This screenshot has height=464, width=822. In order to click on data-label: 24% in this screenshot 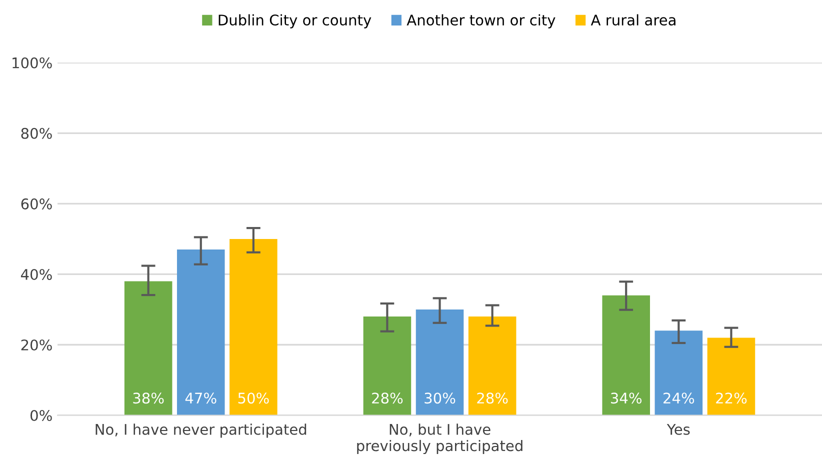, I will do `click(679, 398)`.